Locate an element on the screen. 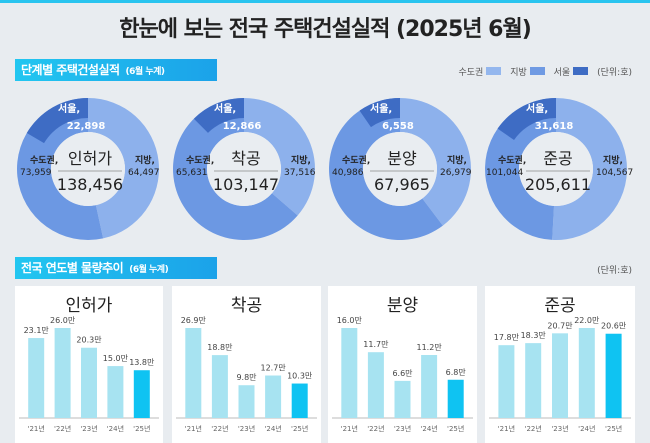  value-sudo: 73,959 is located at coordinates (36, 173).